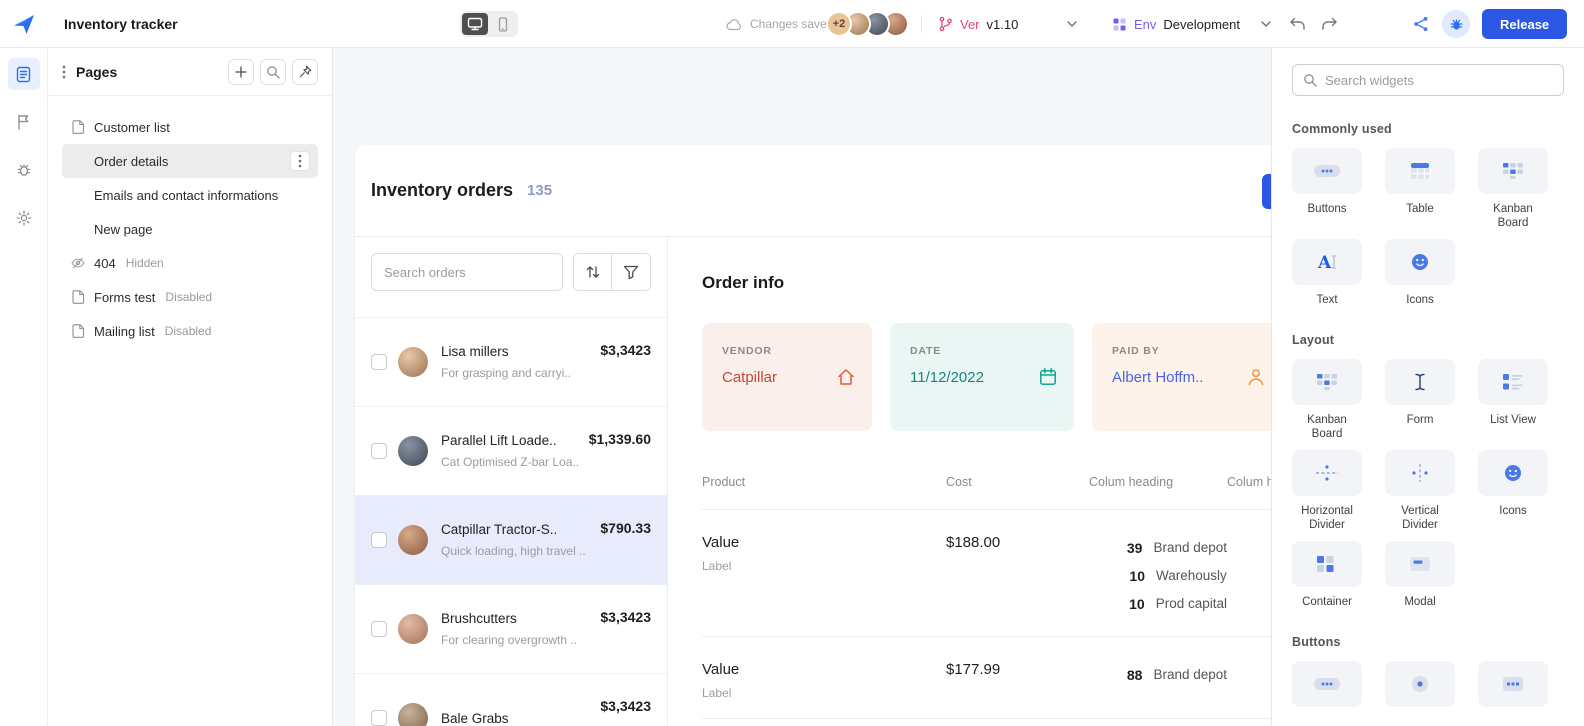 This screenshot has width=1584, height=726. What do you see at coordinates (97, 71) in the screenshot?
I see `pages-panel-title: Pages` at bounding box center [97, 71].